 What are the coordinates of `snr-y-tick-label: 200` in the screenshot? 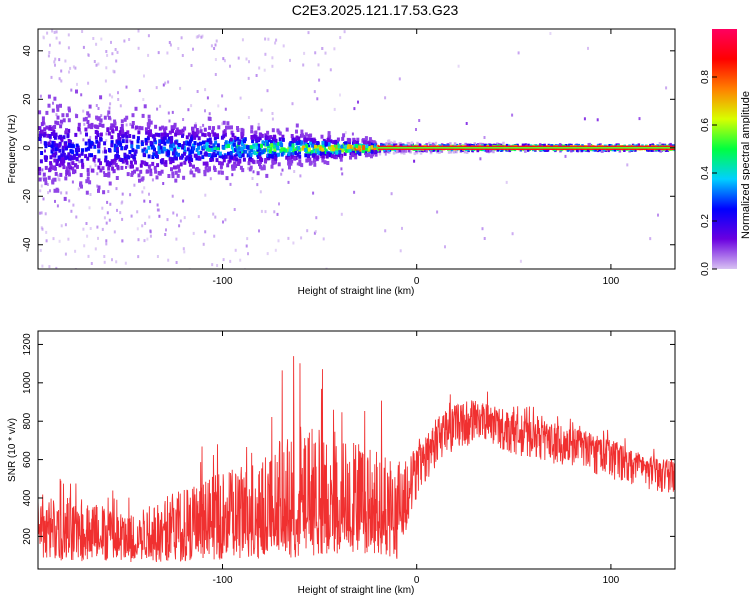 It's located at (27, 536).